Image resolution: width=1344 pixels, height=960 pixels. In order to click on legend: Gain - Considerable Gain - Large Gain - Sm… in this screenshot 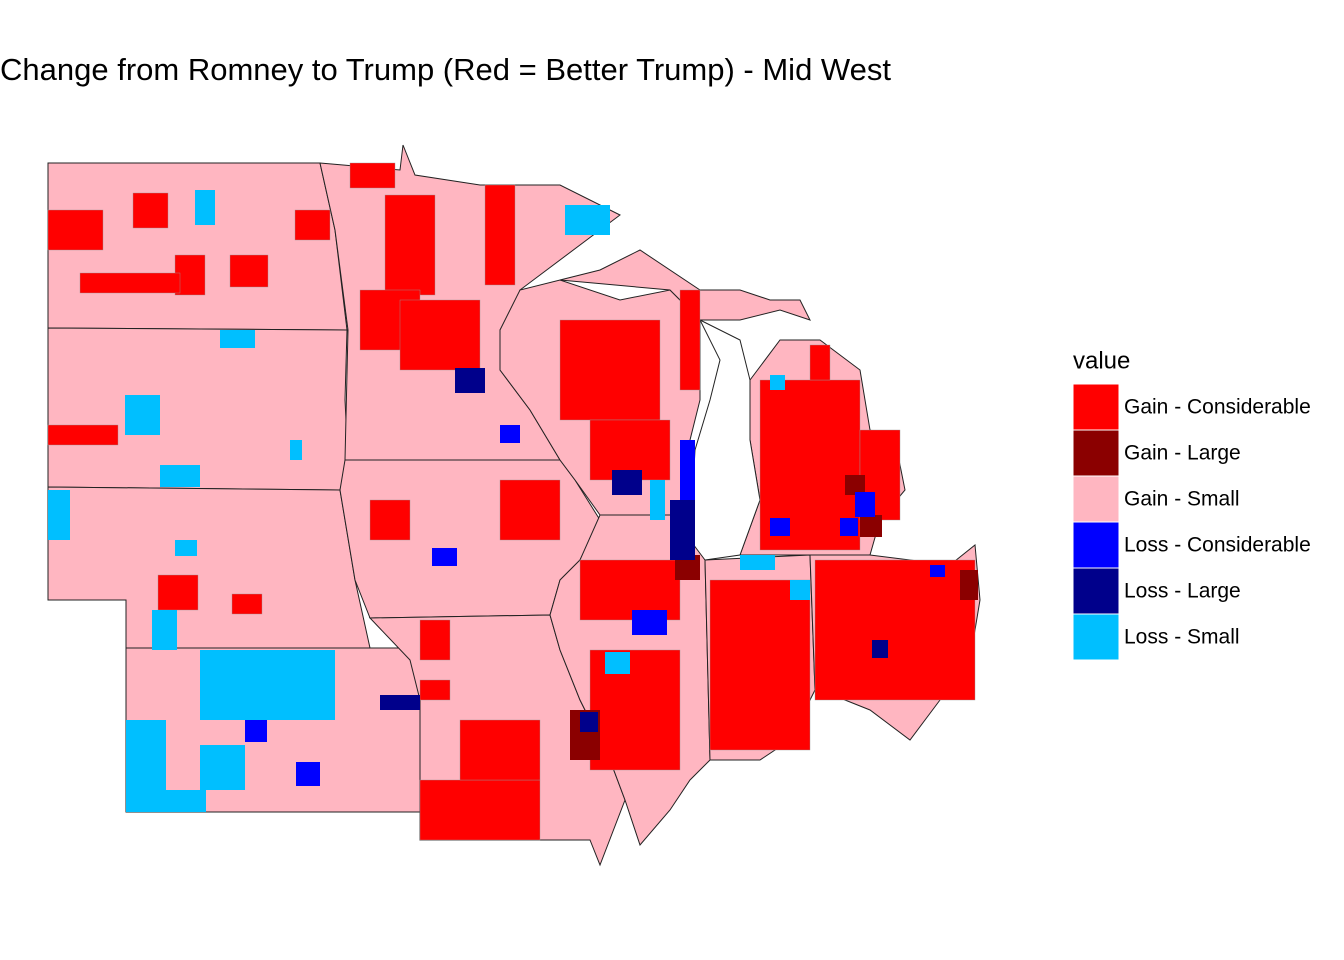, I will do `click(1191, 522)`.